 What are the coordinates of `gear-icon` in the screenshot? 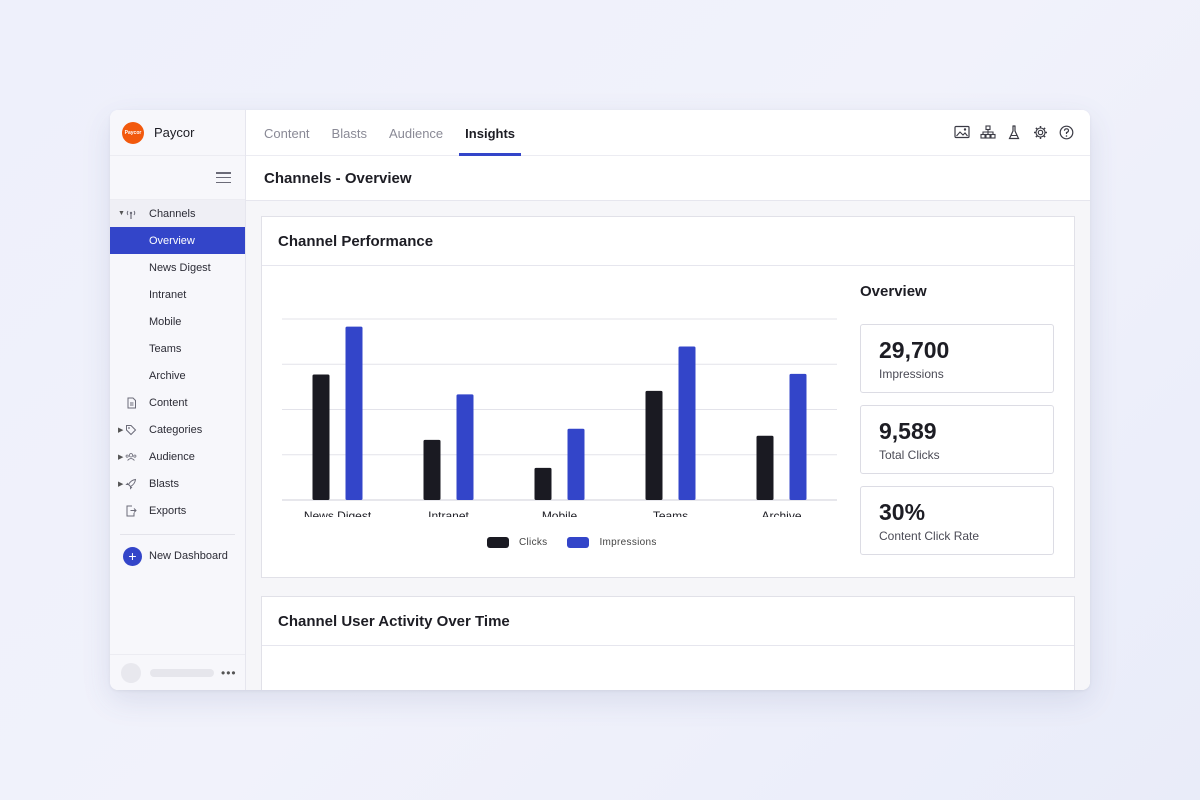 It's located at (1040, 132).